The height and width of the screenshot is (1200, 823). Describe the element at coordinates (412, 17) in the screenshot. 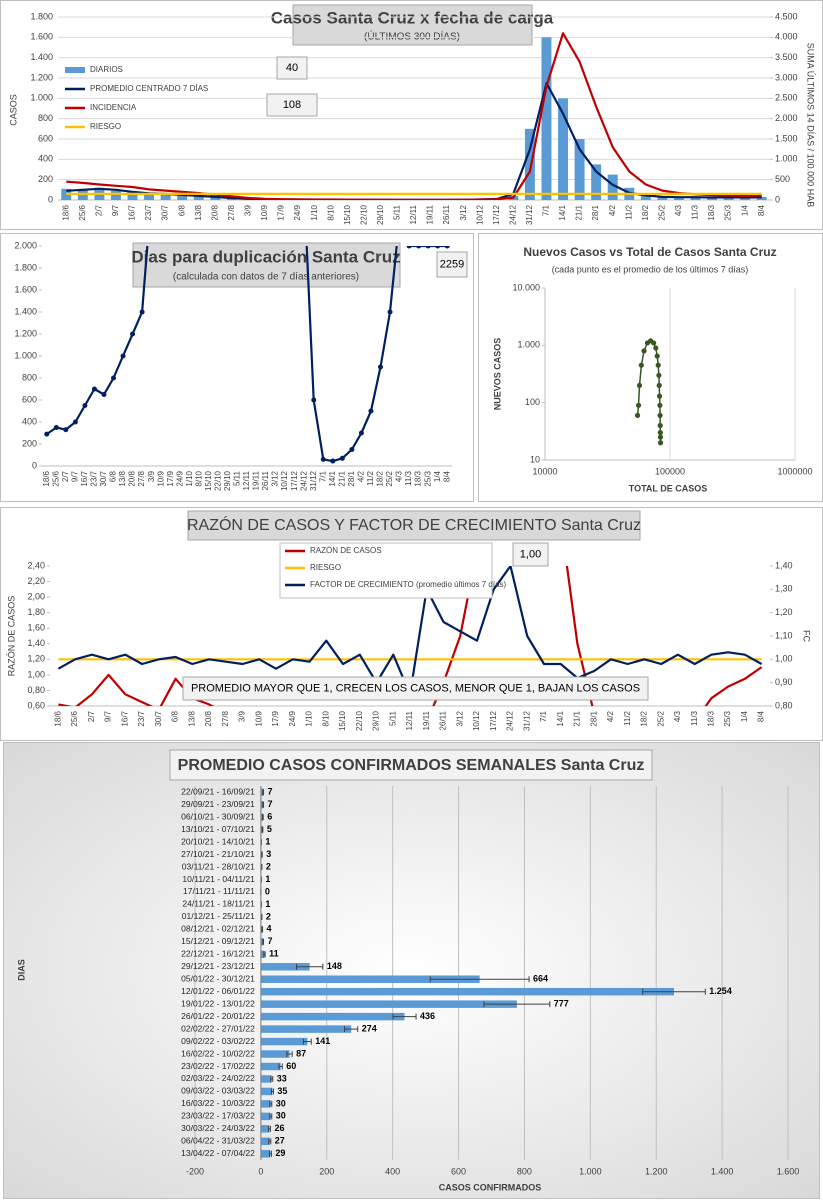

I see `chart-title: Casos Santa Cruz x fecha de carga` at that location.